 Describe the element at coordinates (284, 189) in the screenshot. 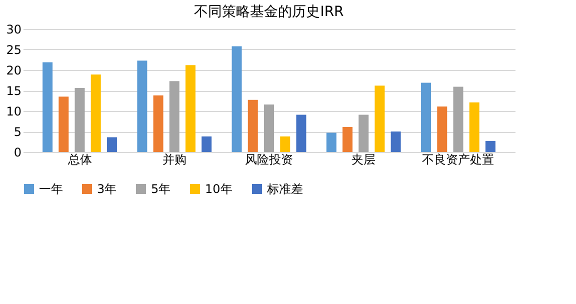

I see `legend-label: 标准差` at that location.